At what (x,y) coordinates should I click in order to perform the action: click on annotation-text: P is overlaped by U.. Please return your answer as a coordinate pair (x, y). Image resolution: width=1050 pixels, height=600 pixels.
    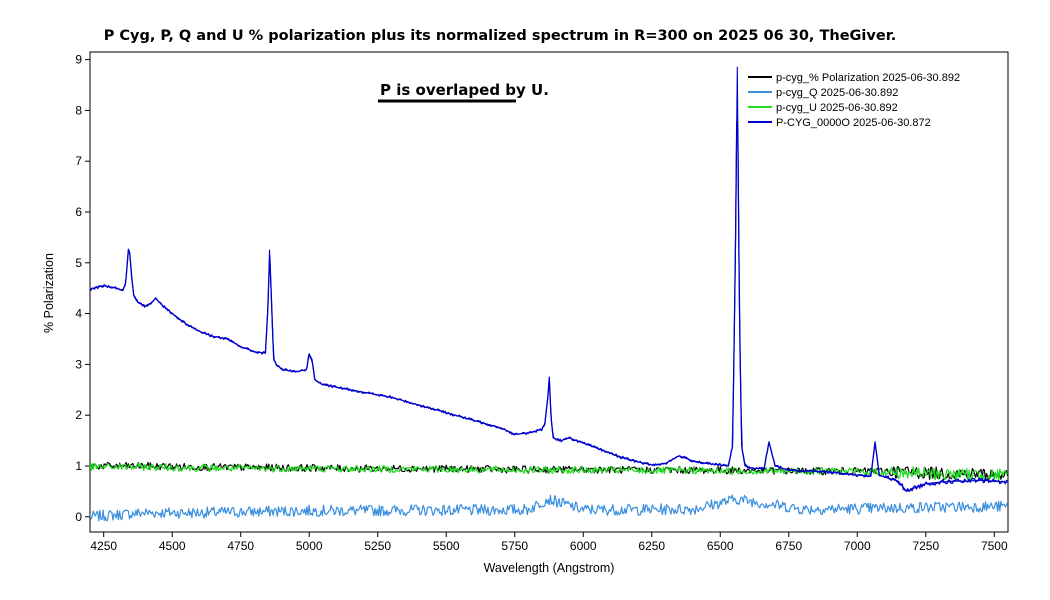
    Looking at the image, I should click on (464, 90).